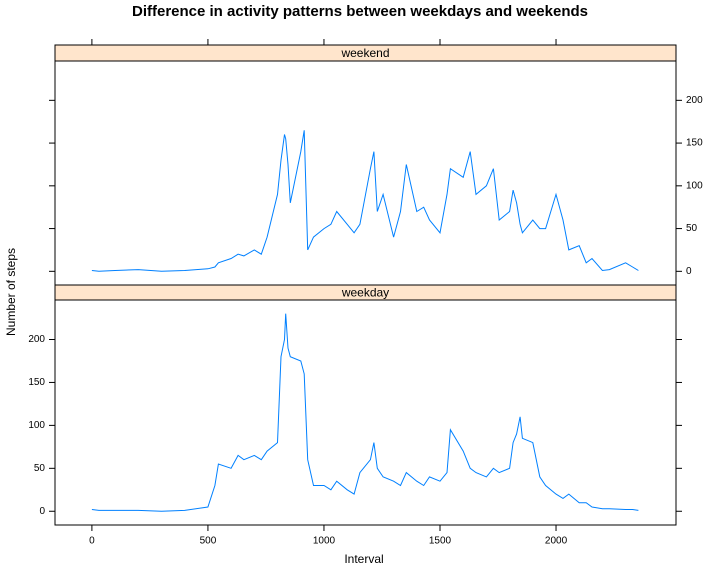 The image size is (720, 576). Describe the element at coordinates (92, 541) in the screenshot. I see `x-tick-label: 0` at that location.